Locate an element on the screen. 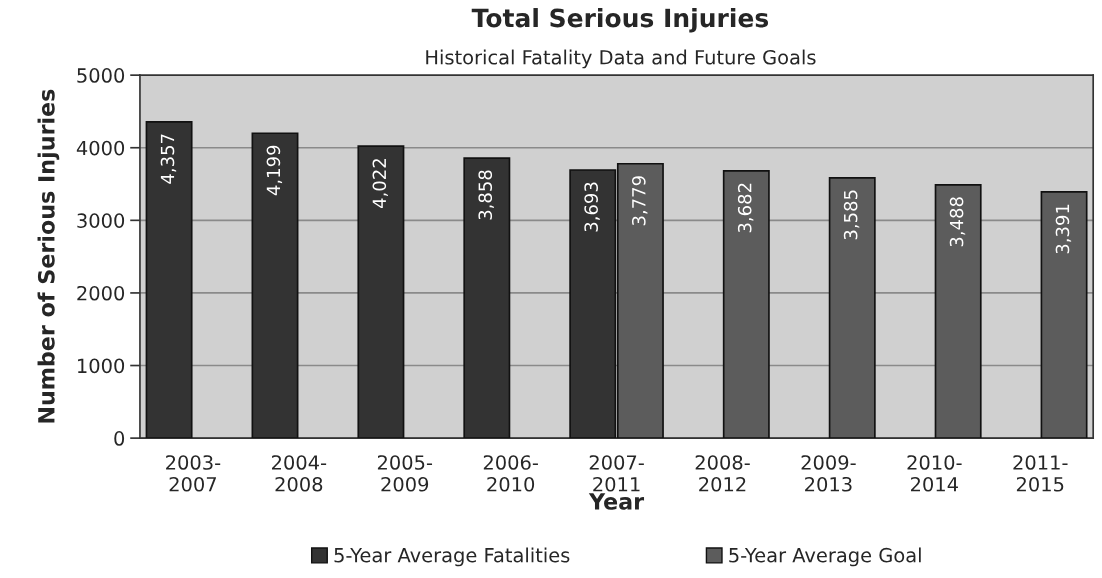 The width and height of the screenshot is (1102, 578). x-tick-label: 2011-2015 is located at coordinates (1040, 473).